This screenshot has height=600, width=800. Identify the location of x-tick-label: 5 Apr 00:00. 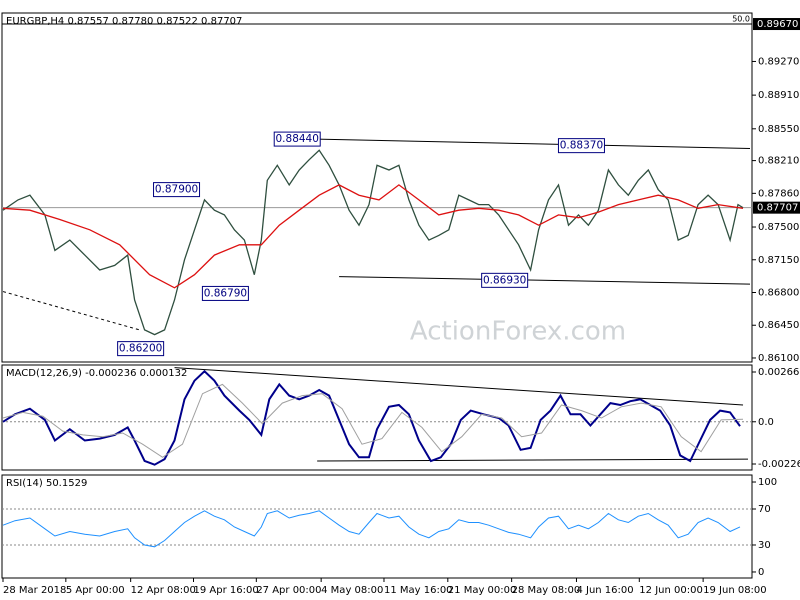
(95, 590).